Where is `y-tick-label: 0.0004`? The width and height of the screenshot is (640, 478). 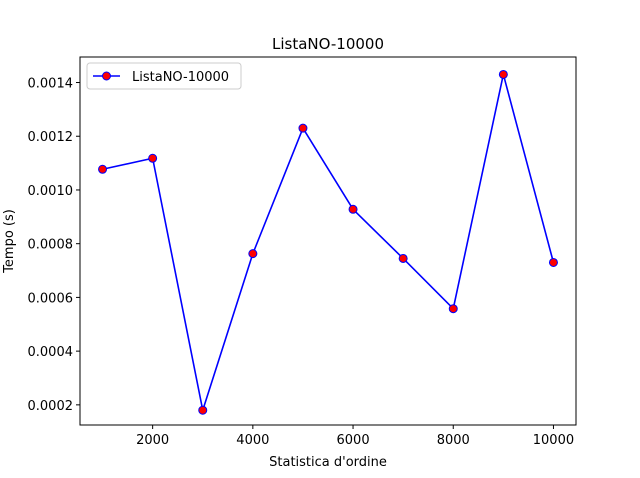
y-tick-label: 0.0004 is located at coordinates (51, 352).